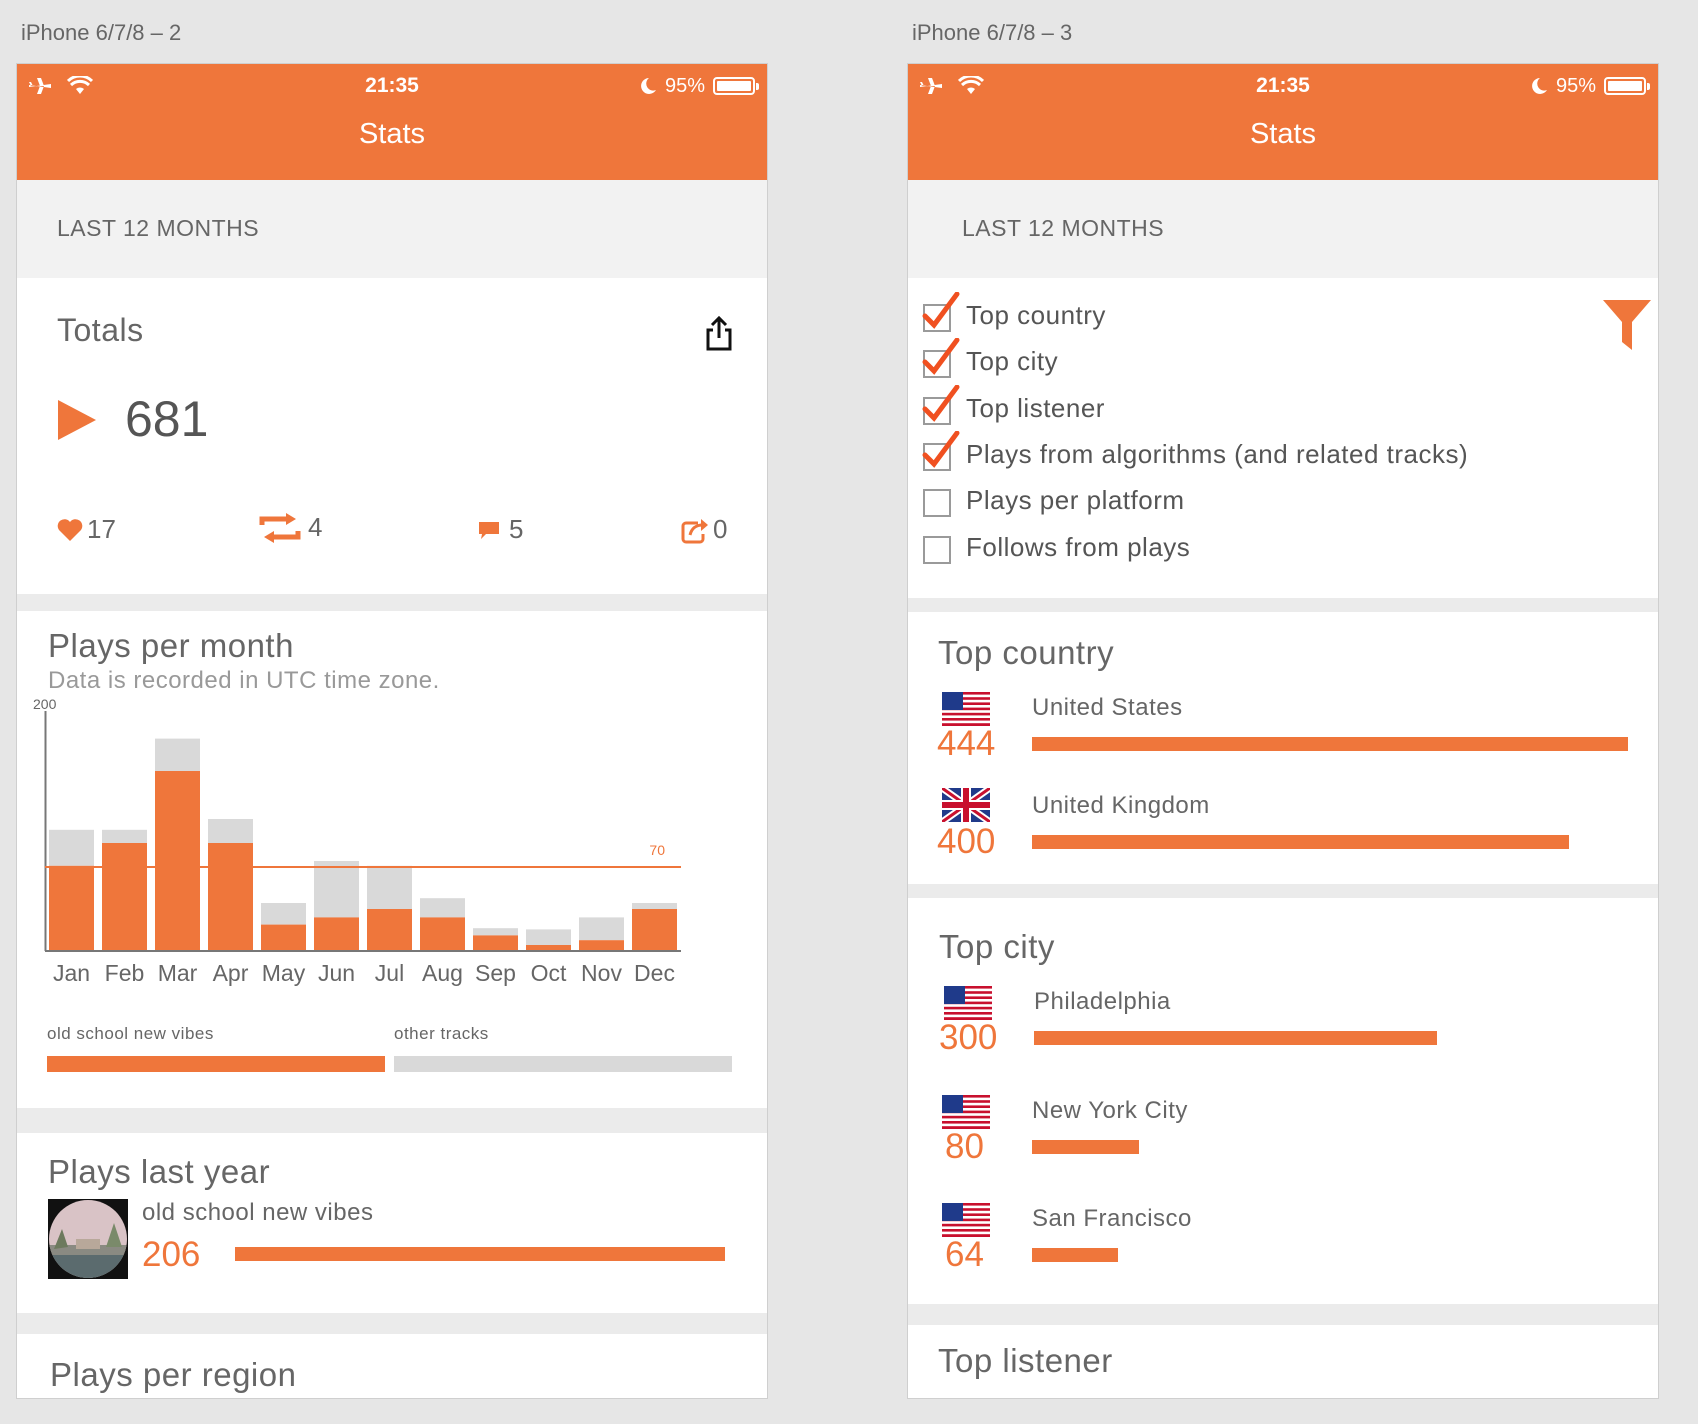 The height and width of the screenshot is (1424, 1698). What do you see at coordinates (964, 1146) in the screenshot?
I see `city-plays-count: 80` at bounding box center [964, 1146].